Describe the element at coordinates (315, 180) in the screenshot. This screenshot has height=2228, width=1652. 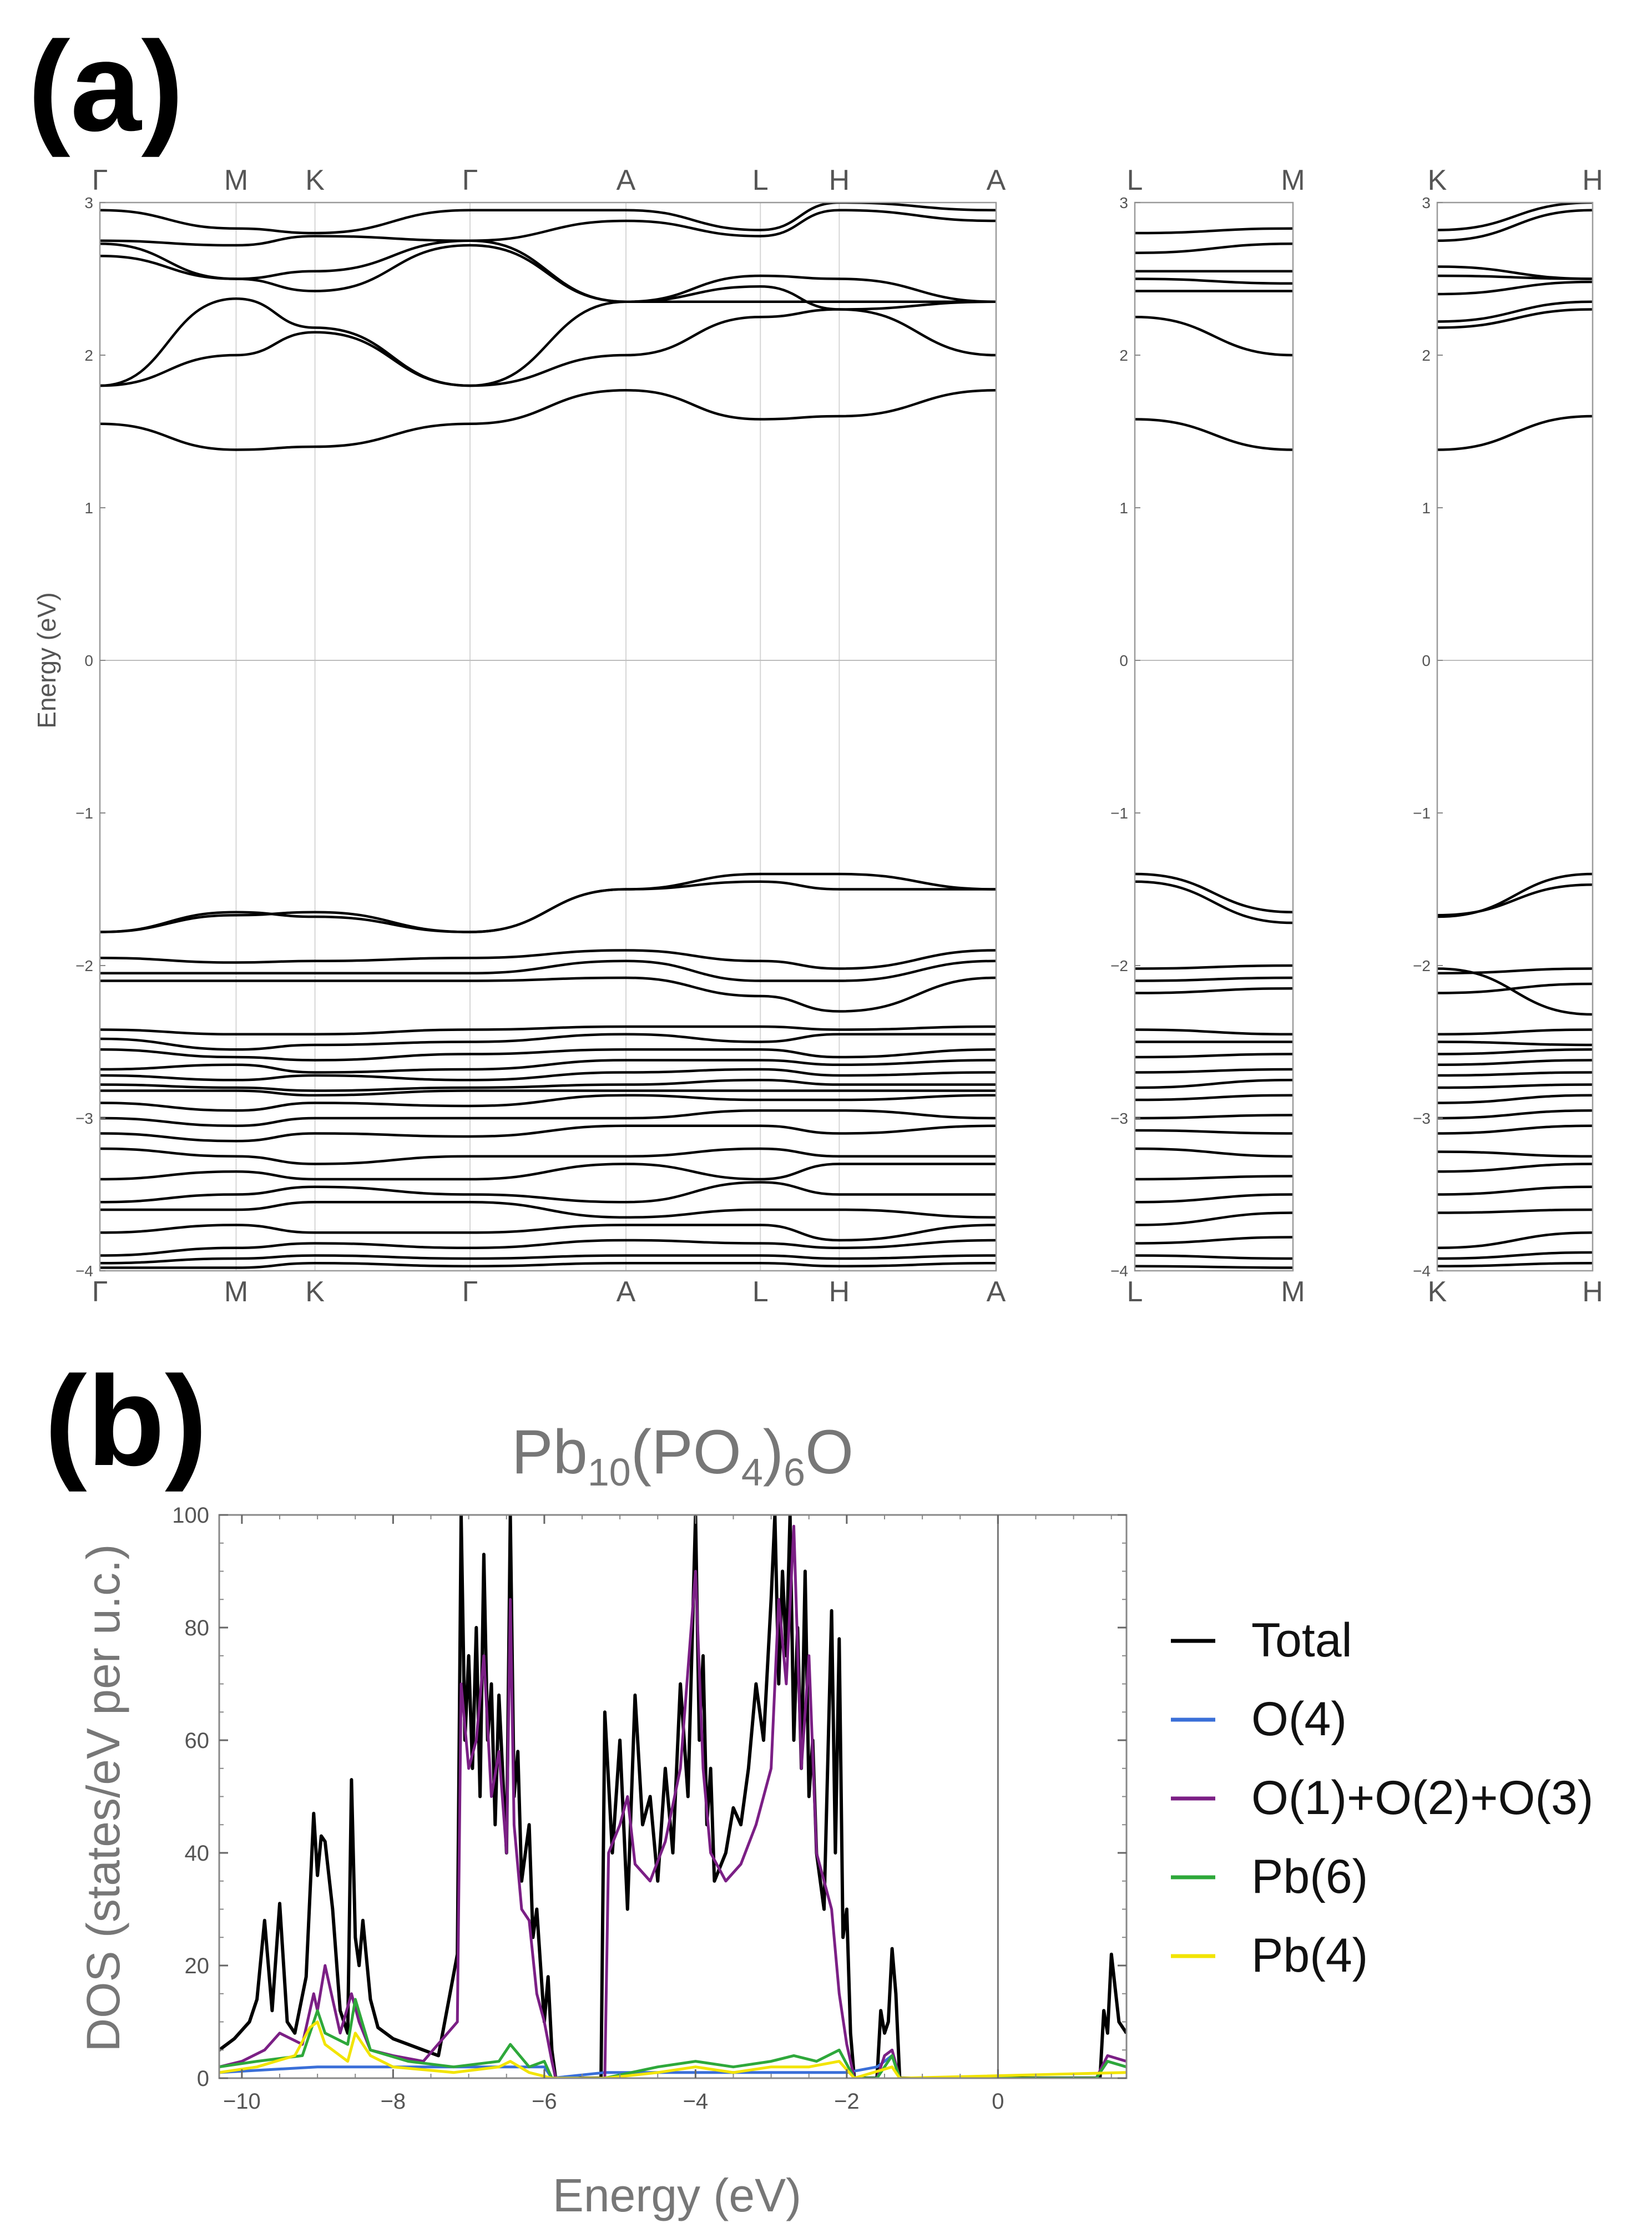
I see `kpoint-label-top: K` at that location.